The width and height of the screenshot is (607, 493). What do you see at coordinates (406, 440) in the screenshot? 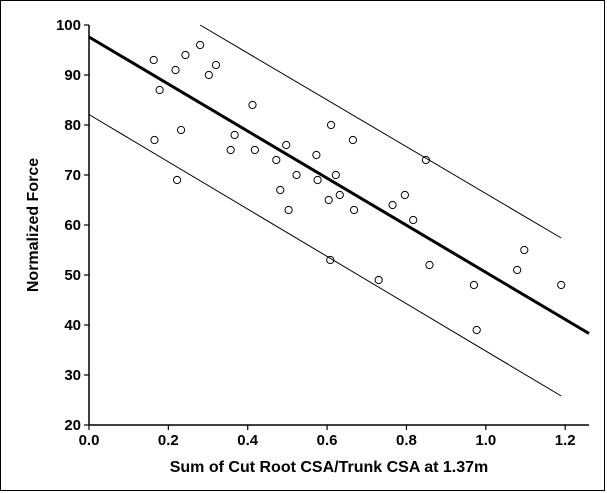
I see `x-tick-label: 0.8` at bounding box center [406, 440].